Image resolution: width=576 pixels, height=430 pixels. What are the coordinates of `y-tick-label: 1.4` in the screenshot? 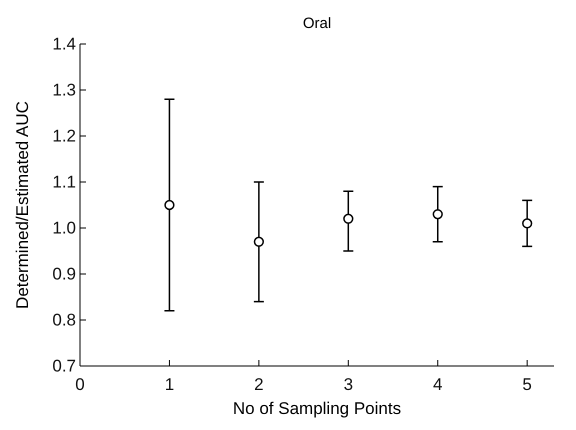 It's located at (64, 44).